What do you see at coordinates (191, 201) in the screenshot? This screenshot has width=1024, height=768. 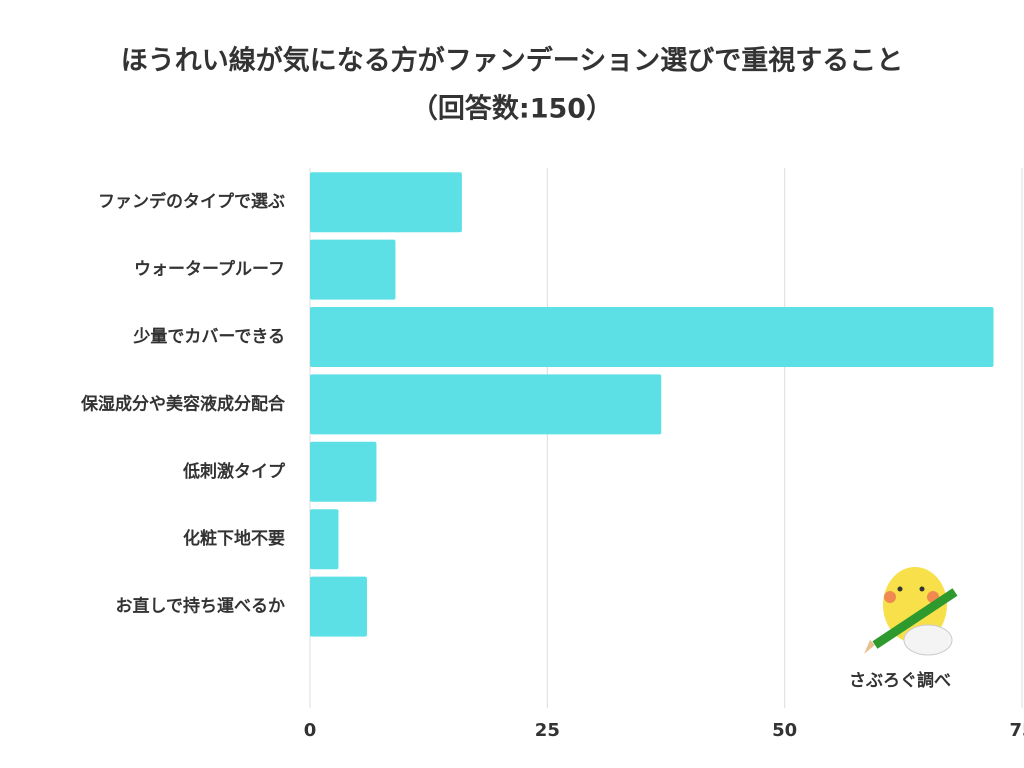 I see `y-tick-label: ファンデのタイプで選ぶ` at bounding box center [191, 201].